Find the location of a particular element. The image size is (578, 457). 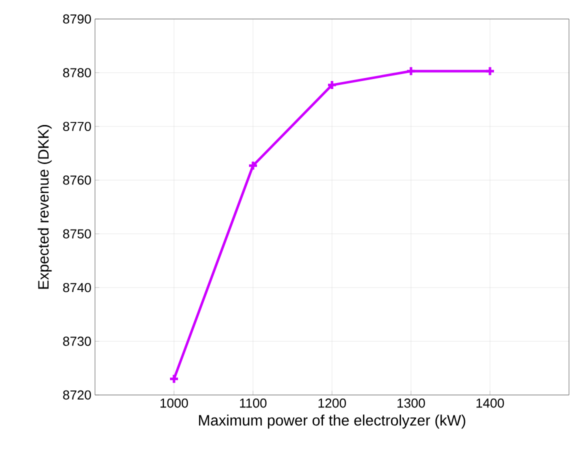

x-tick-label: 1300 is located at coordinates (411, 403).